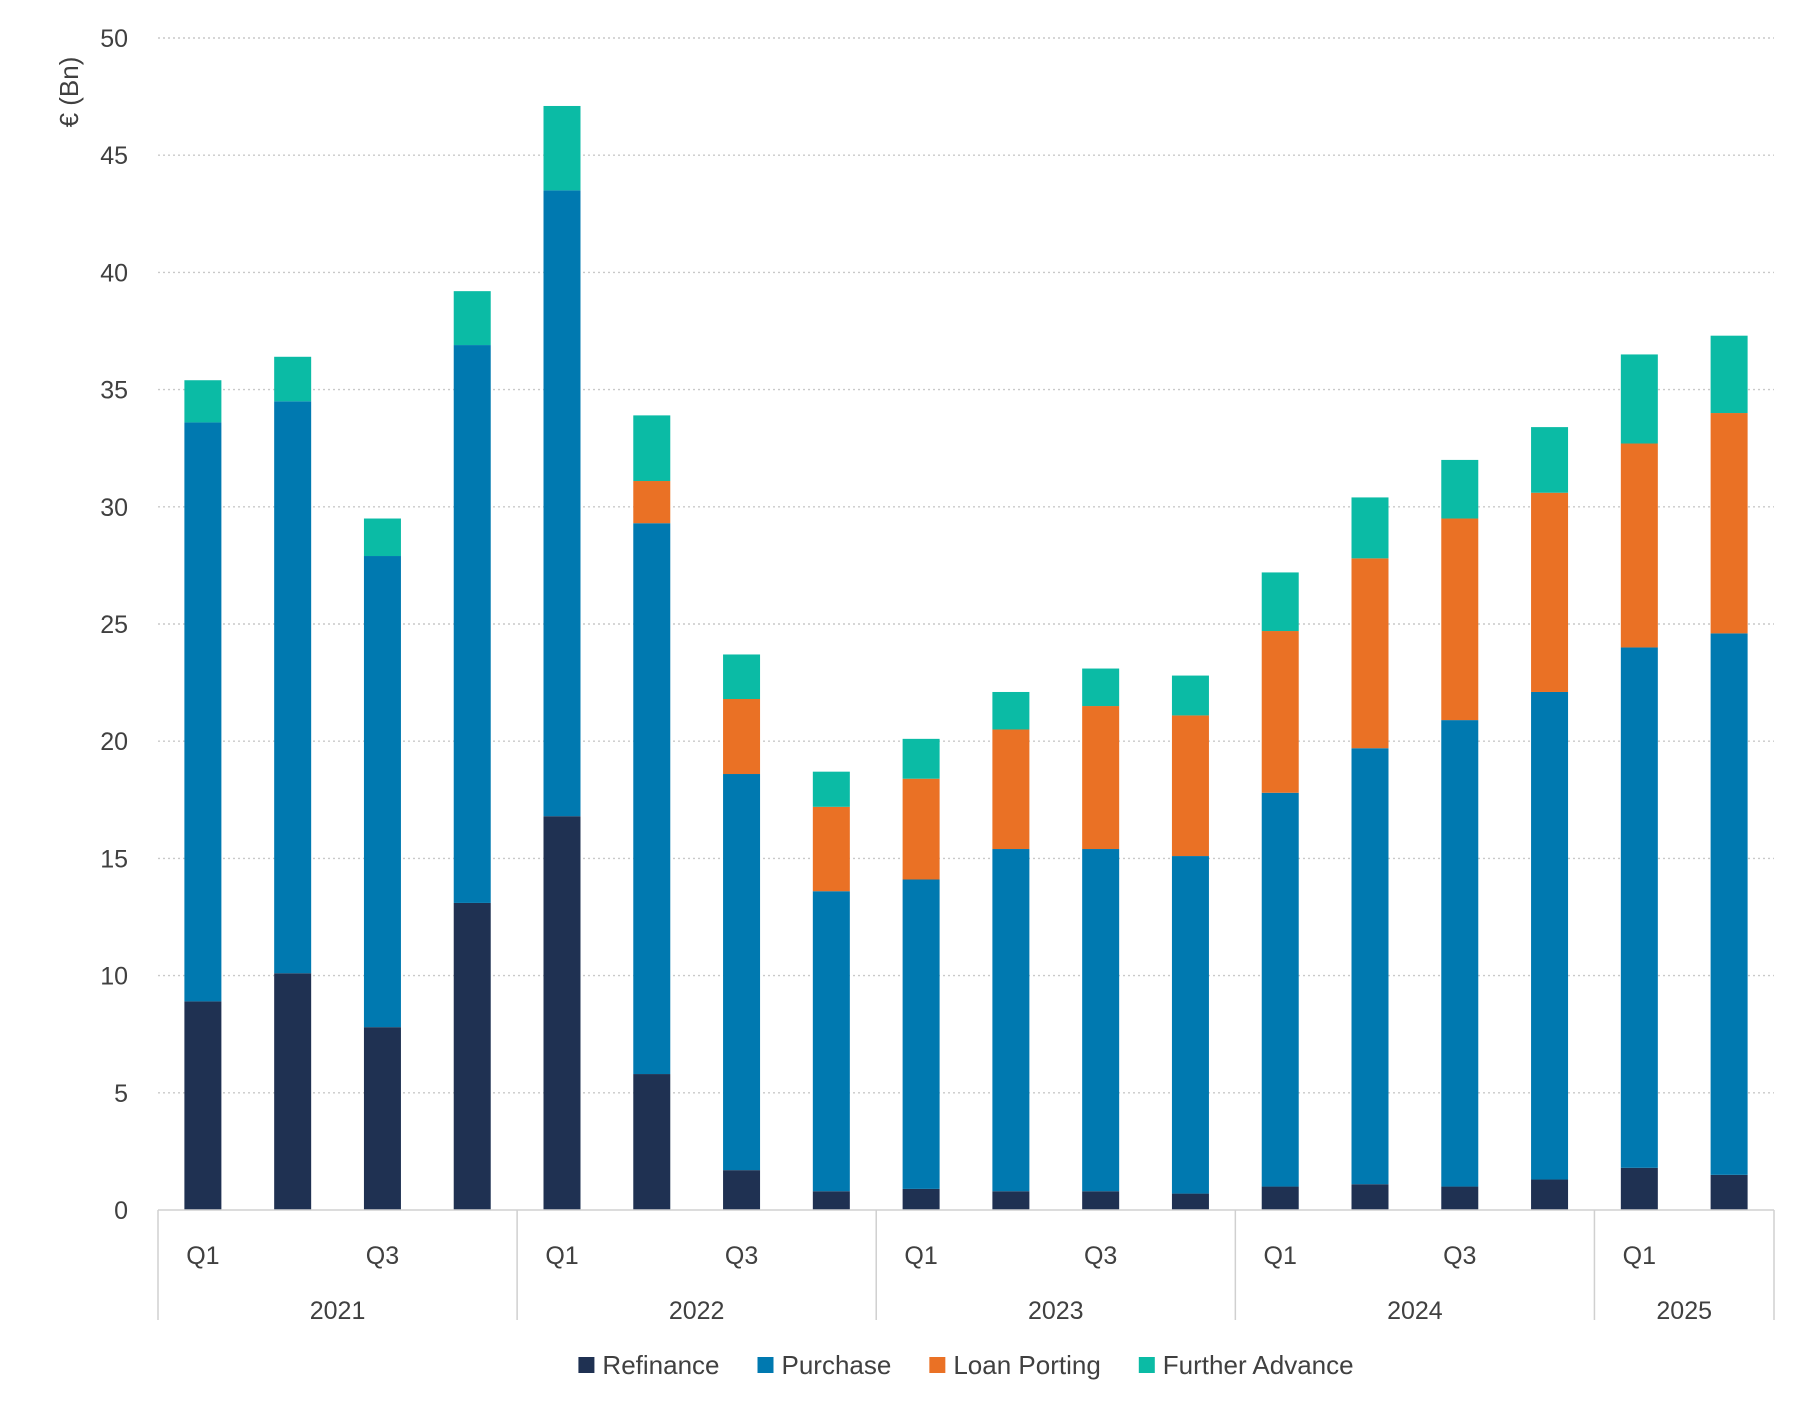 The image size is (1800, 1406). I want to click on year-label: 2023, so click(1056, 1311).